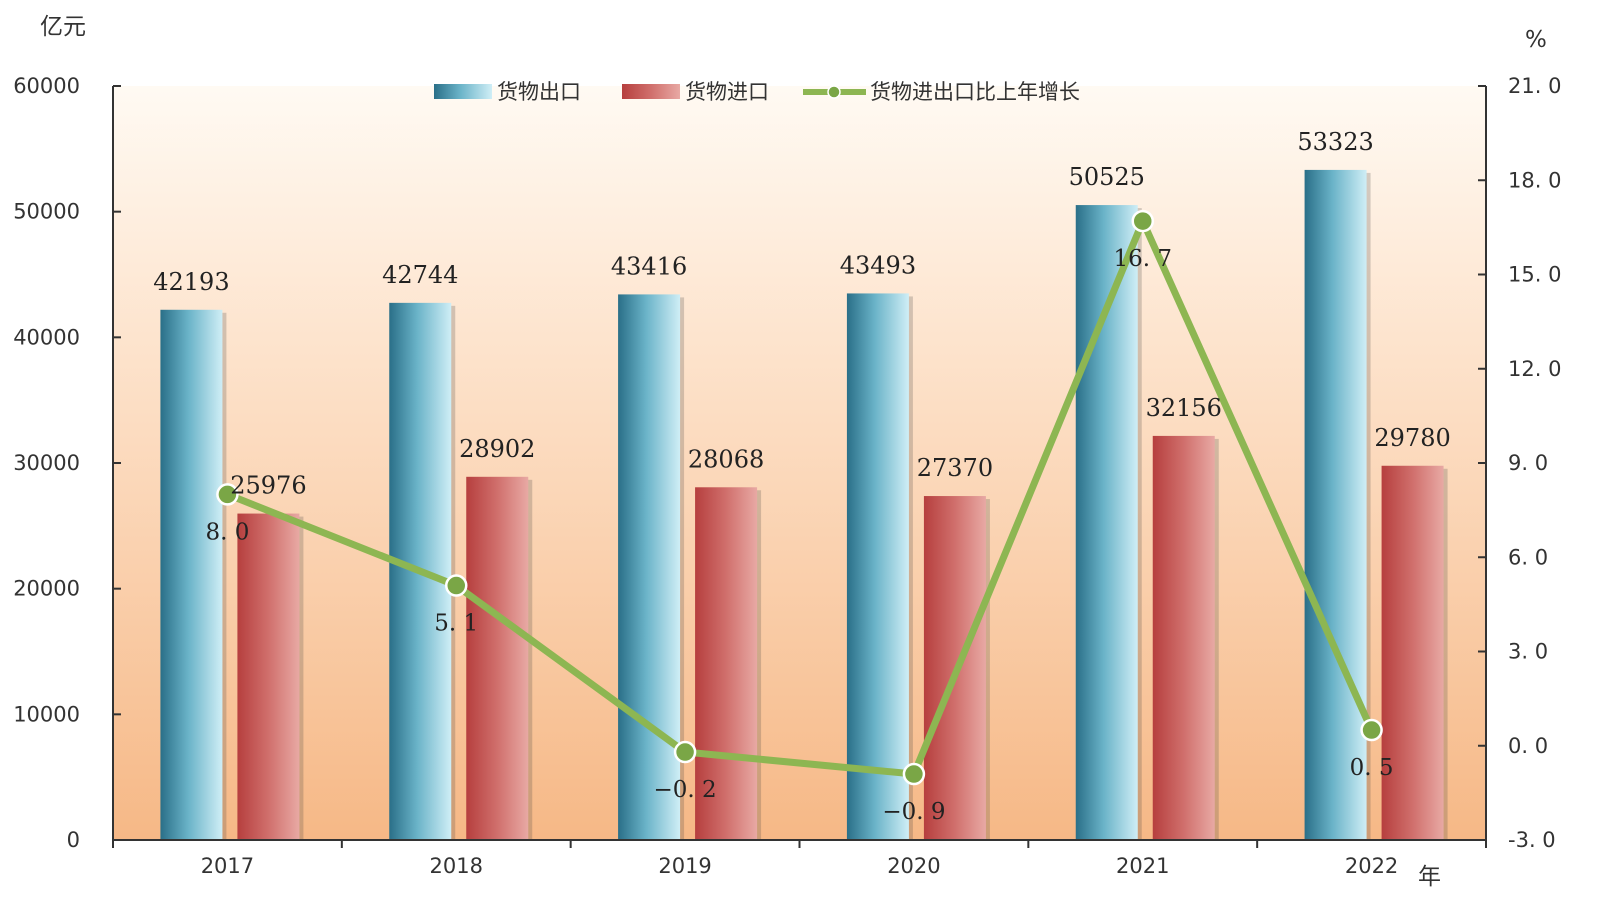 Image resolution: width=1597 pixels, height=906 pixels. I want to click on growth-value-label: 5. 1, so click(456, 624).